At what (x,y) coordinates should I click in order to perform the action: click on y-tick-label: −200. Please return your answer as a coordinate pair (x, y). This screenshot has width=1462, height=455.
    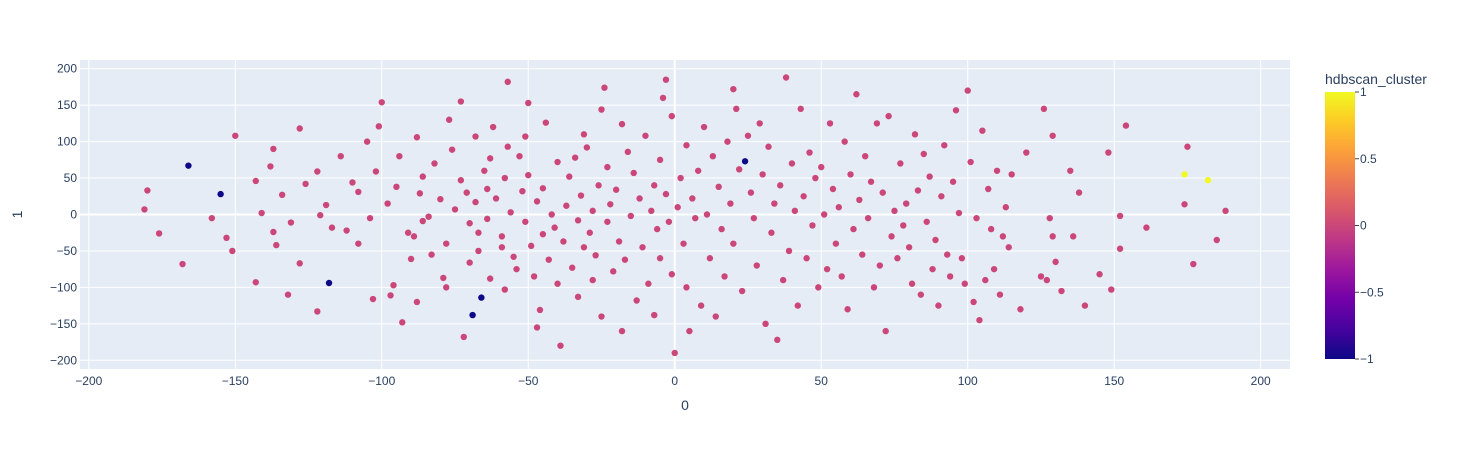
    Looking at the image, I should click on (63, 360).